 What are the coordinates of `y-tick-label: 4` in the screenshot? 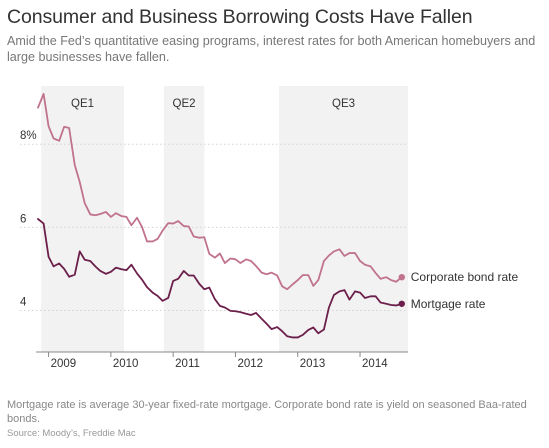 It's located at (23, 302).